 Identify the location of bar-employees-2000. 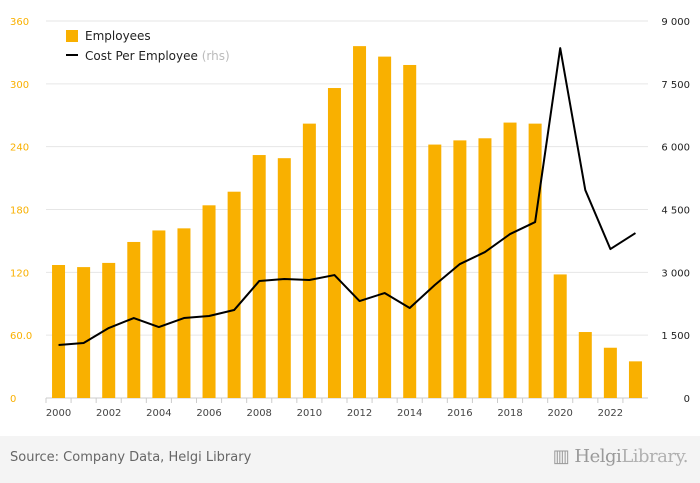
(59, 331).